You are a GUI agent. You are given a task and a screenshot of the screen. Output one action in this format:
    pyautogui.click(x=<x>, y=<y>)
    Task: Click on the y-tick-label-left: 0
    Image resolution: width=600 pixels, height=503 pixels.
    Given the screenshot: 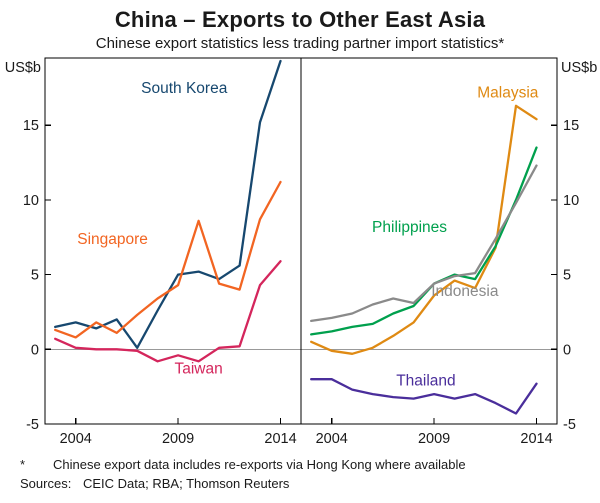 What is the action you would take?
    pyautogui.click(x=35, y=350)
    